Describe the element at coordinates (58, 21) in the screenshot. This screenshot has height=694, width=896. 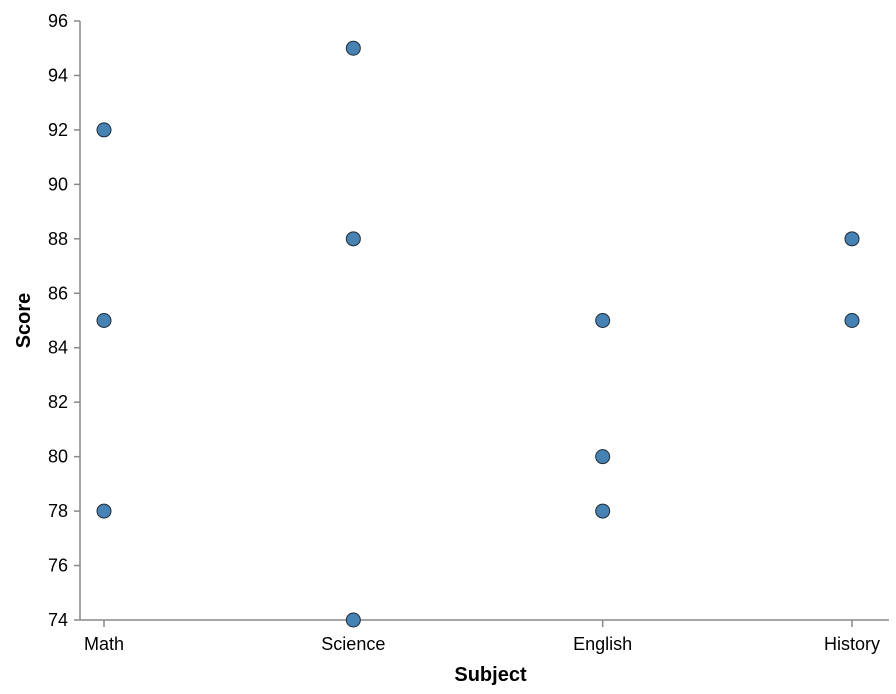
I see `y-tick-label: 96` at that location.